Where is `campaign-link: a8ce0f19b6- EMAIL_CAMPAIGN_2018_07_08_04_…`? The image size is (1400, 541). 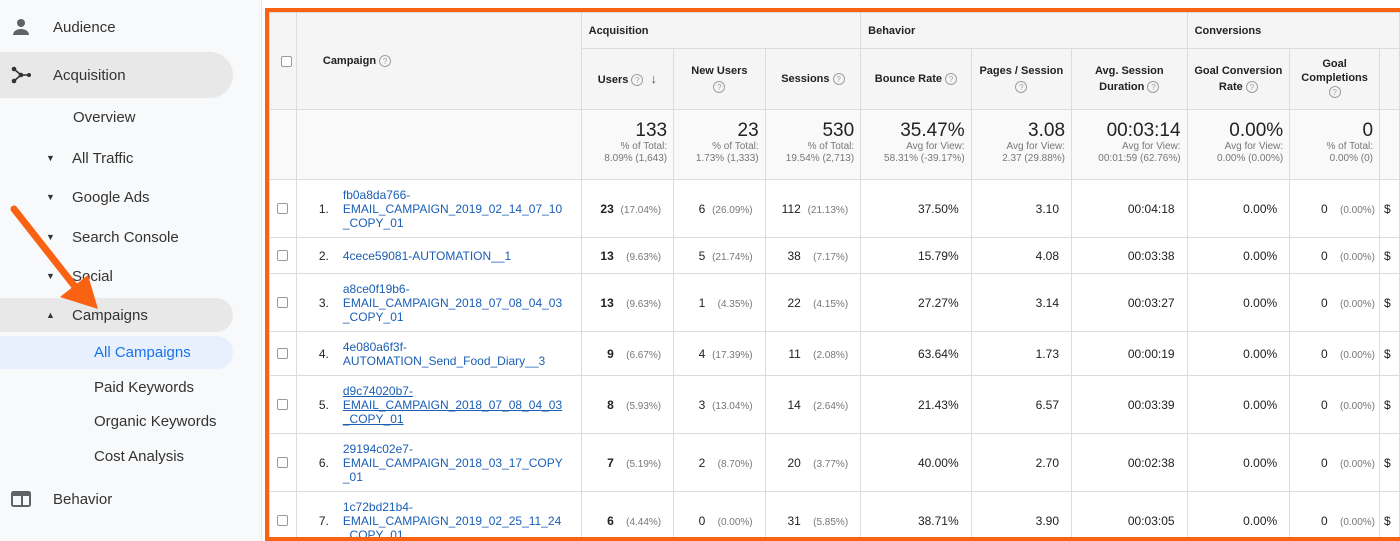 campaign-link: a8ce0f19b6- EMAIL_CAMPAIGN_2018_07_08_04_… is located at coordinates (452, 303).